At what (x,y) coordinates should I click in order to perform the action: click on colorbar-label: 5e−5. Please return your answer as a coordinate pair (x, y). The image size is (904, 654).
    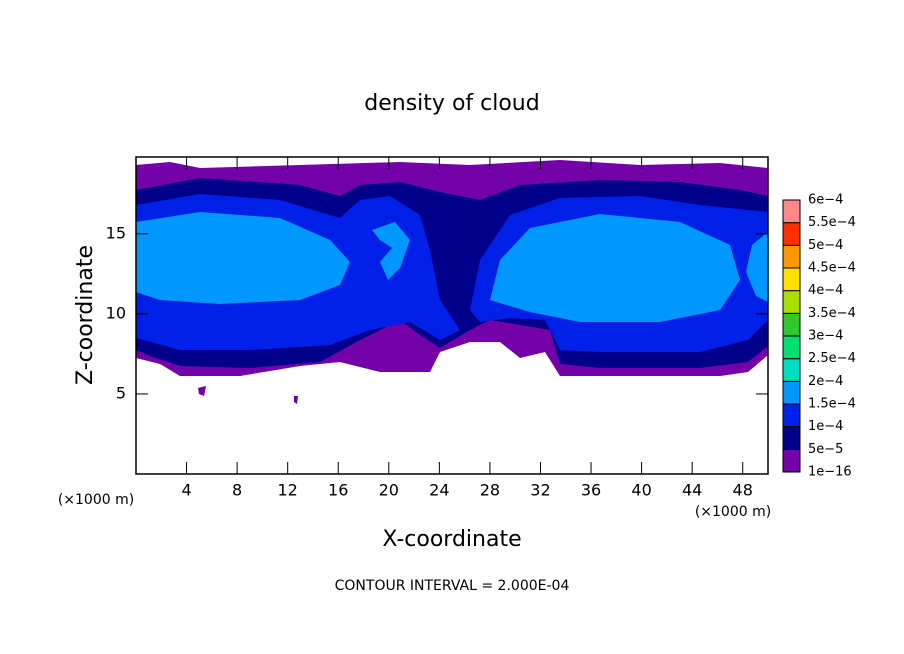
    Looking at the image, I should click on (825, 449).